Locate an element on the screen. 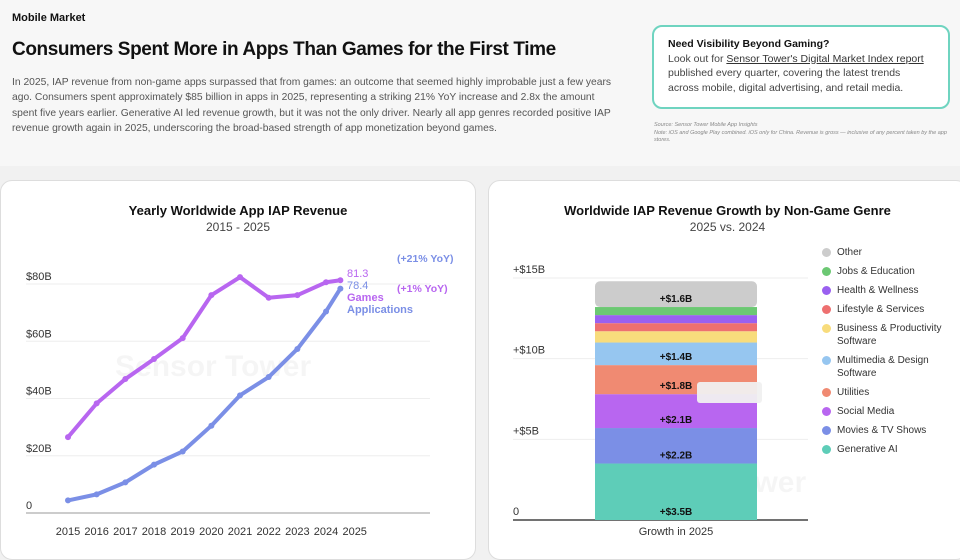  legend-item: Multimedia & Design Software is located at coordinates (885, 367).